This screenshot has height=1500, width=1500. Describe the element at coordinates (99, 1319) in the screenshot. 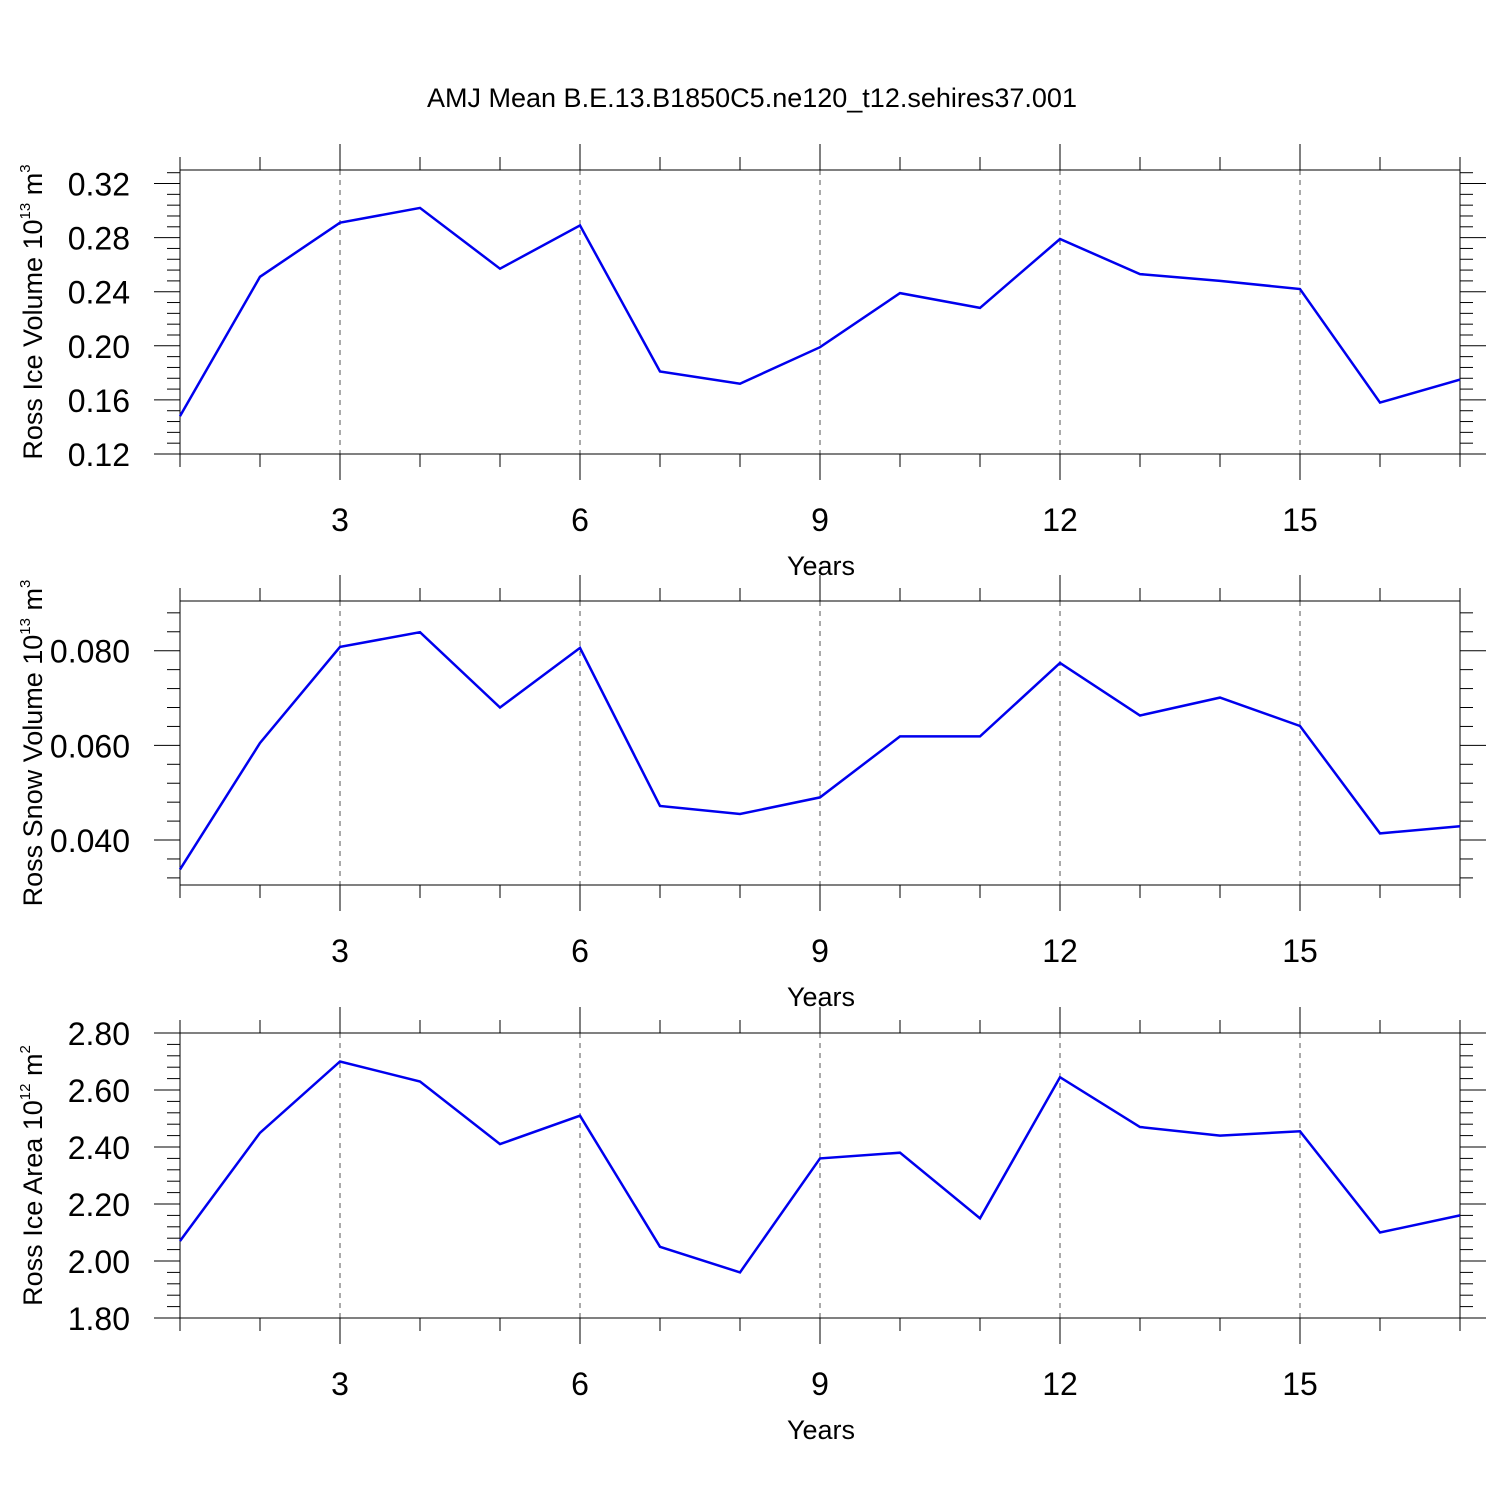

I see `panel-3-ytick-label: 1.80` at that location.